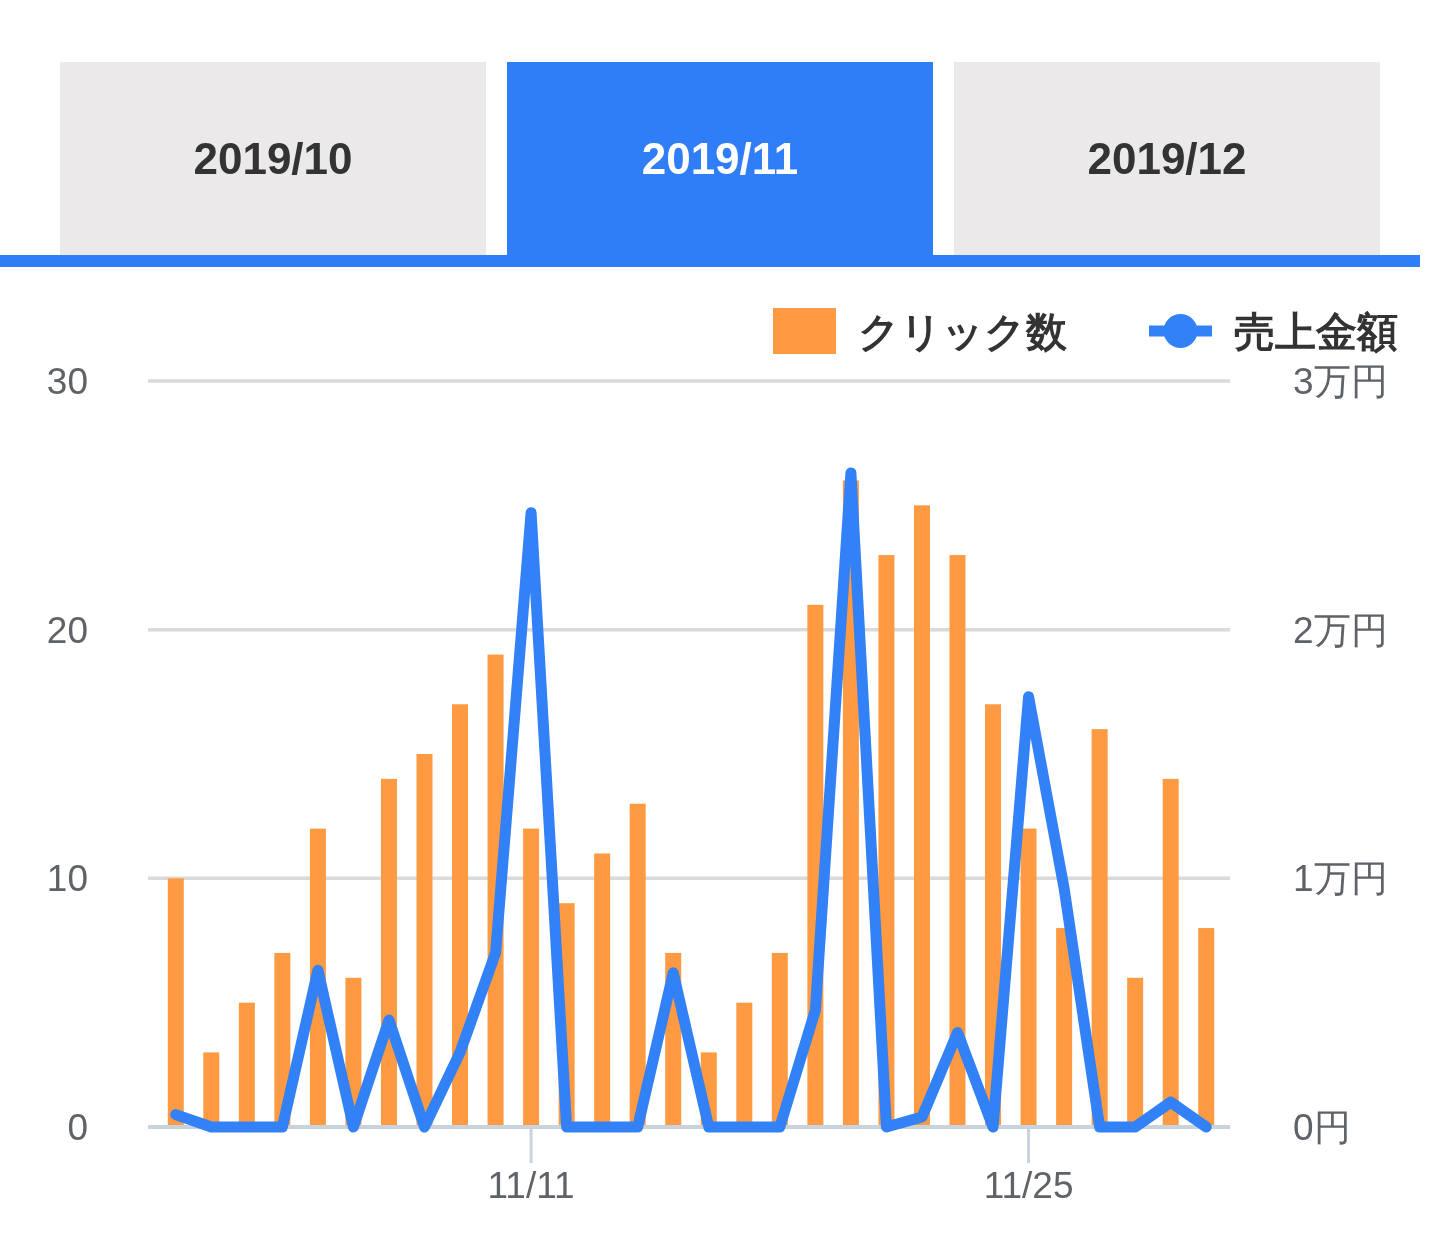 This screenshot has height=1244, width=1440. What do you see at coordinates (1028, 1185) in the screenshot?
I see `x-tick-label: 11/25` at bounding box center [1028, 1185].